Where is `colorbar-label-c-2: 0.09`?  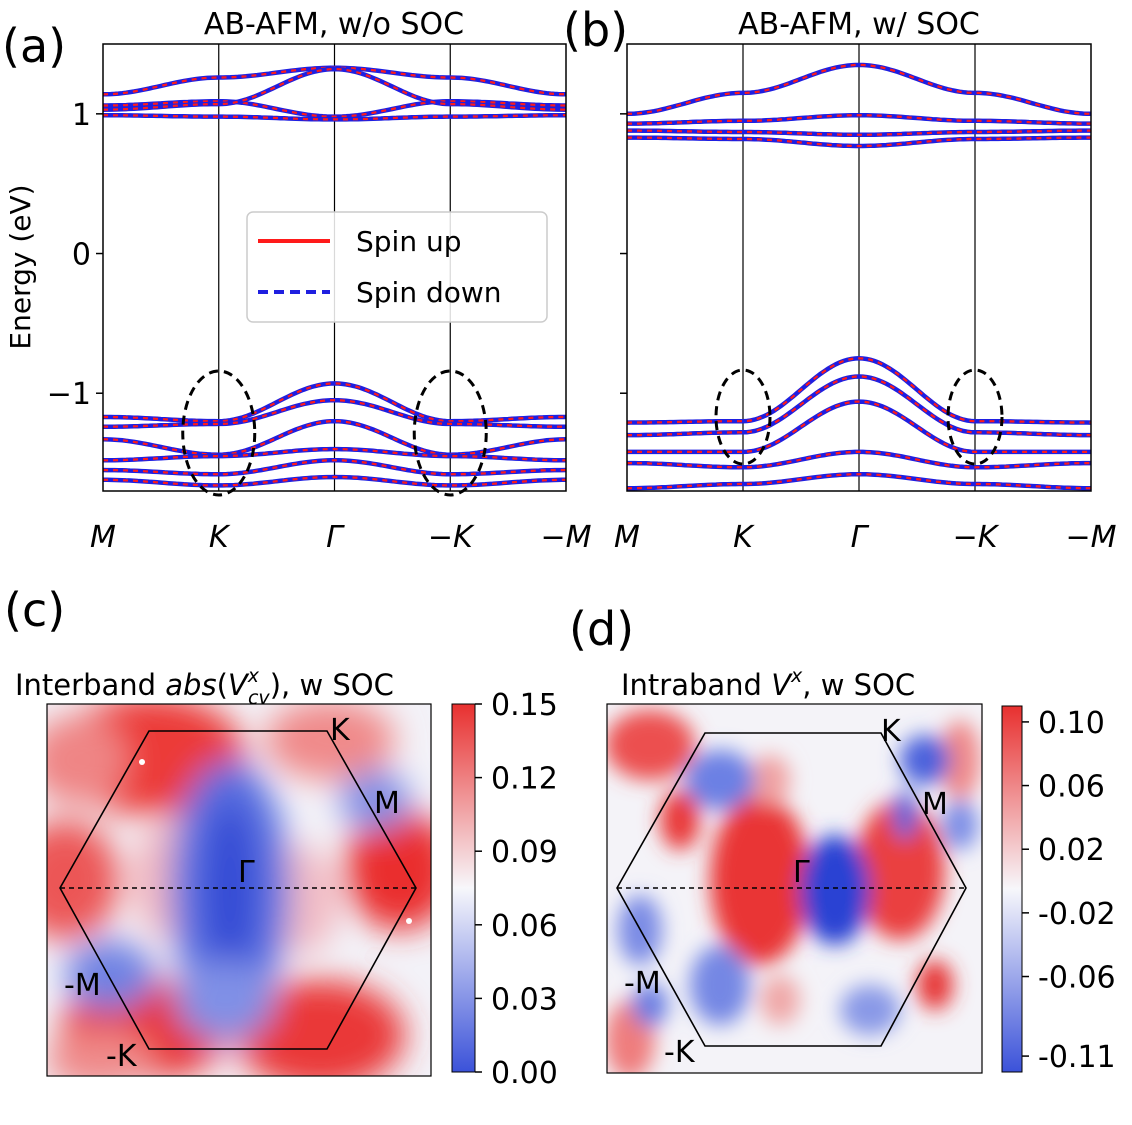
colorbar-label-c-2: 0.09 is located at coordinates (524, 852).